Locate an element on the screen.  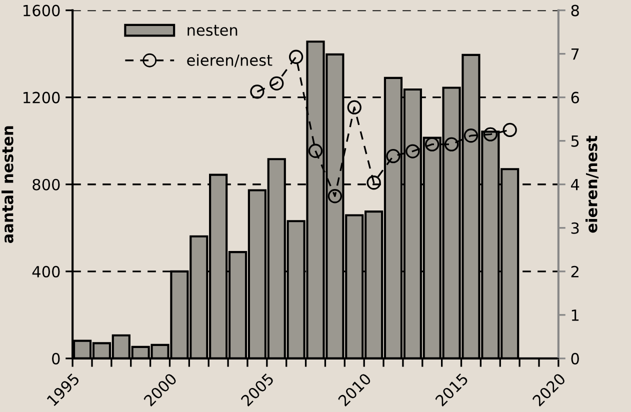
y2-tick-label: 8 is located at coordinates (575, 10).